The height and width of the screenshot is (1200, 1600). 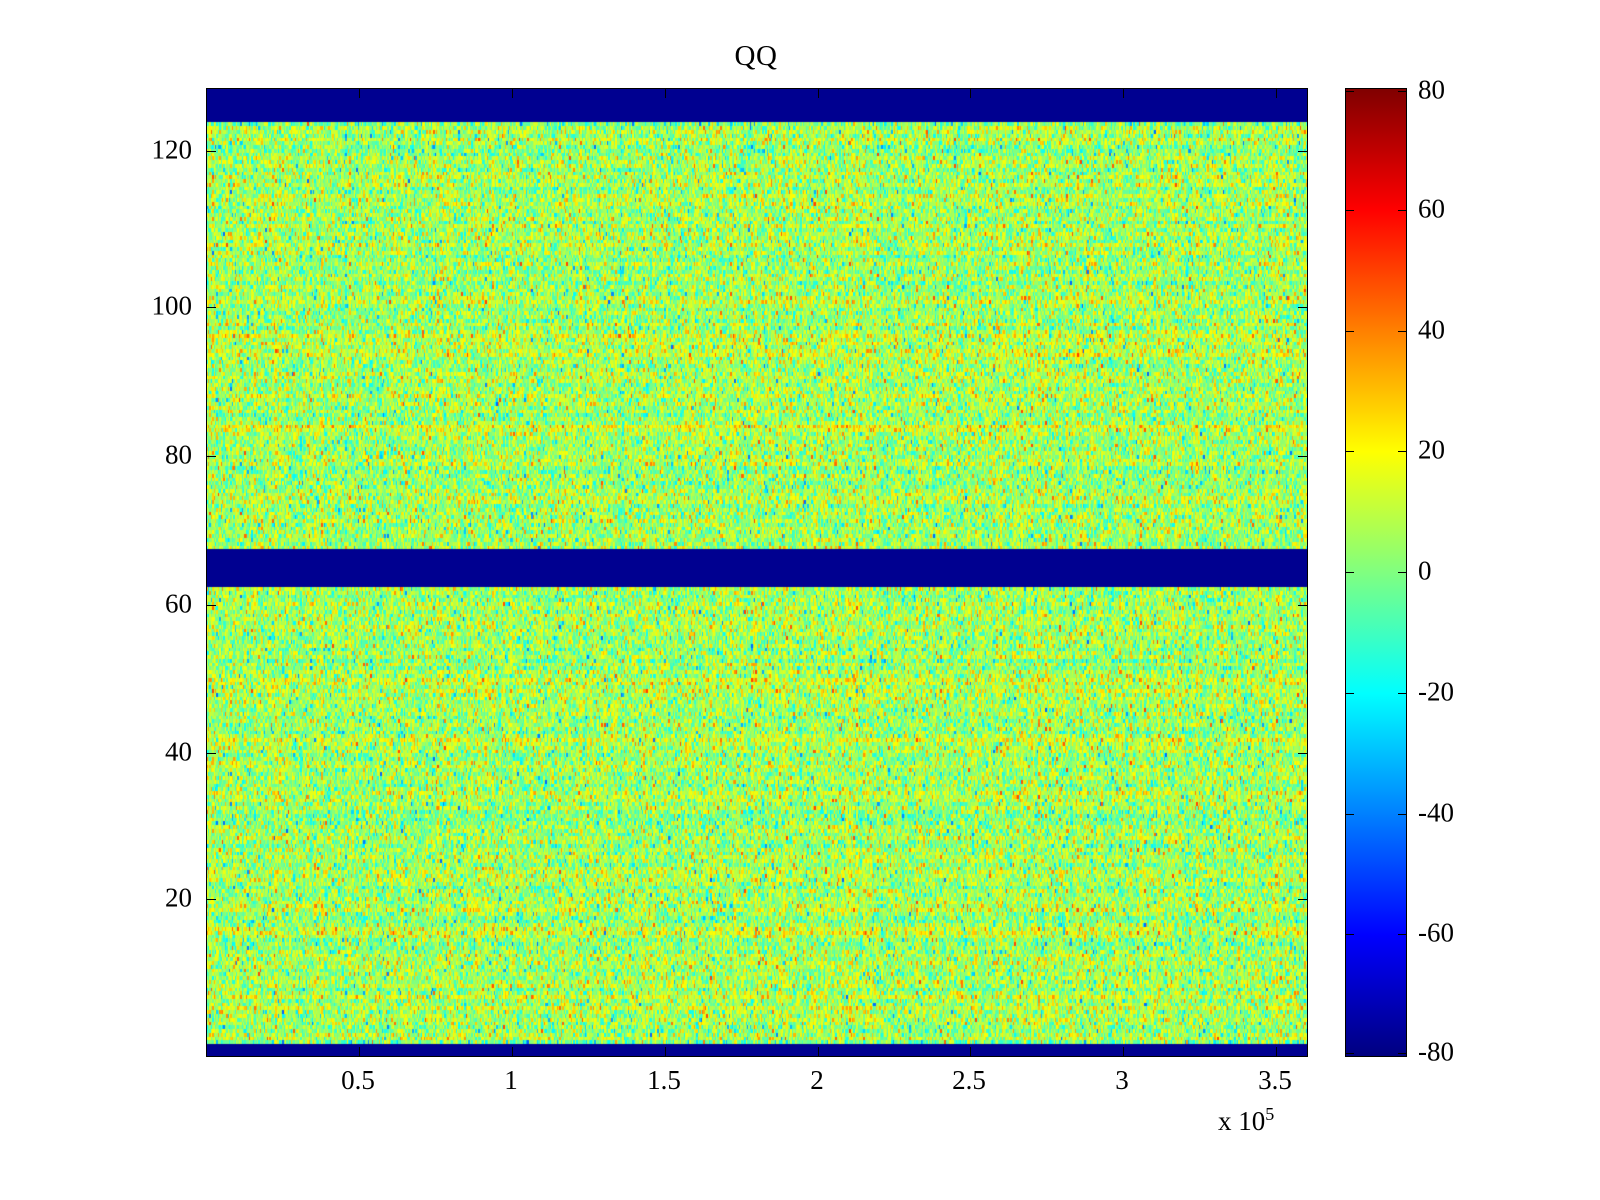 What do you see at coordinates (1275, 1080) in the screenshot?
I see `x-tick-label: 3.5` at bounding box center [1275, 1080].